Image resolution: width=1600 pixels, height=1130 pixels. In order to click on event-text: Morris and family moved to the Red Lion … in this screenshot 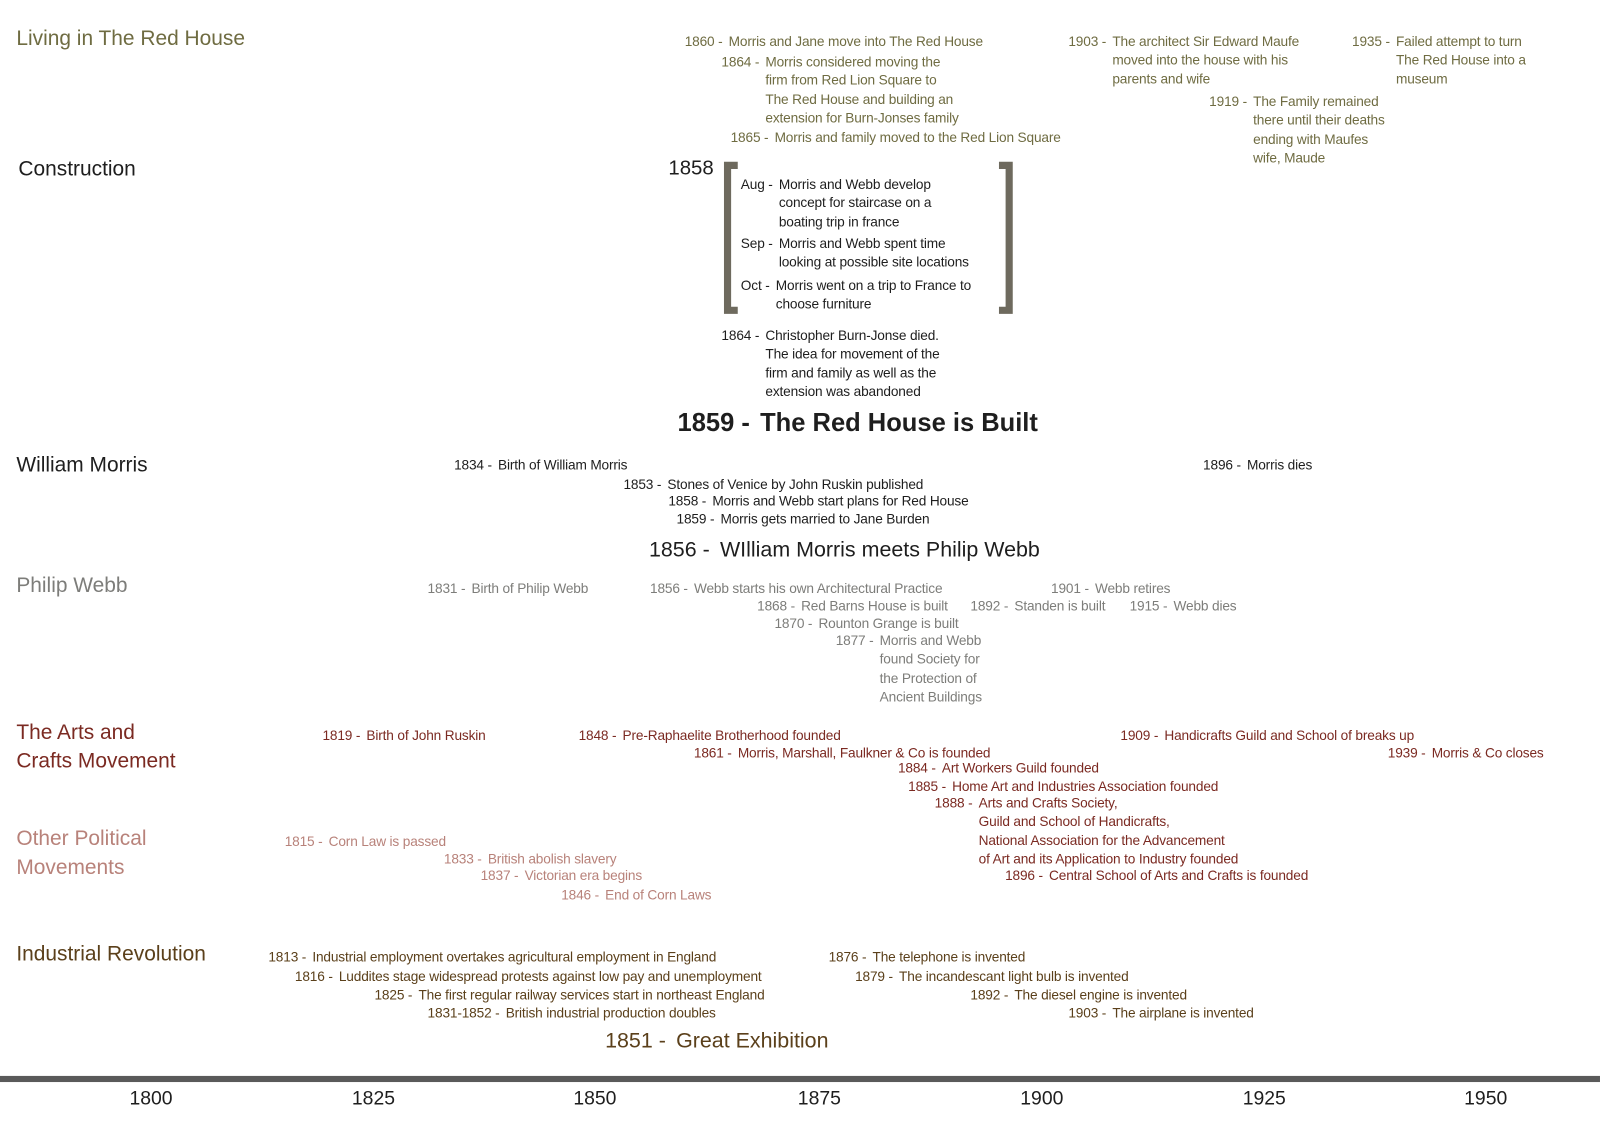, I will do `click(918, 138)`.